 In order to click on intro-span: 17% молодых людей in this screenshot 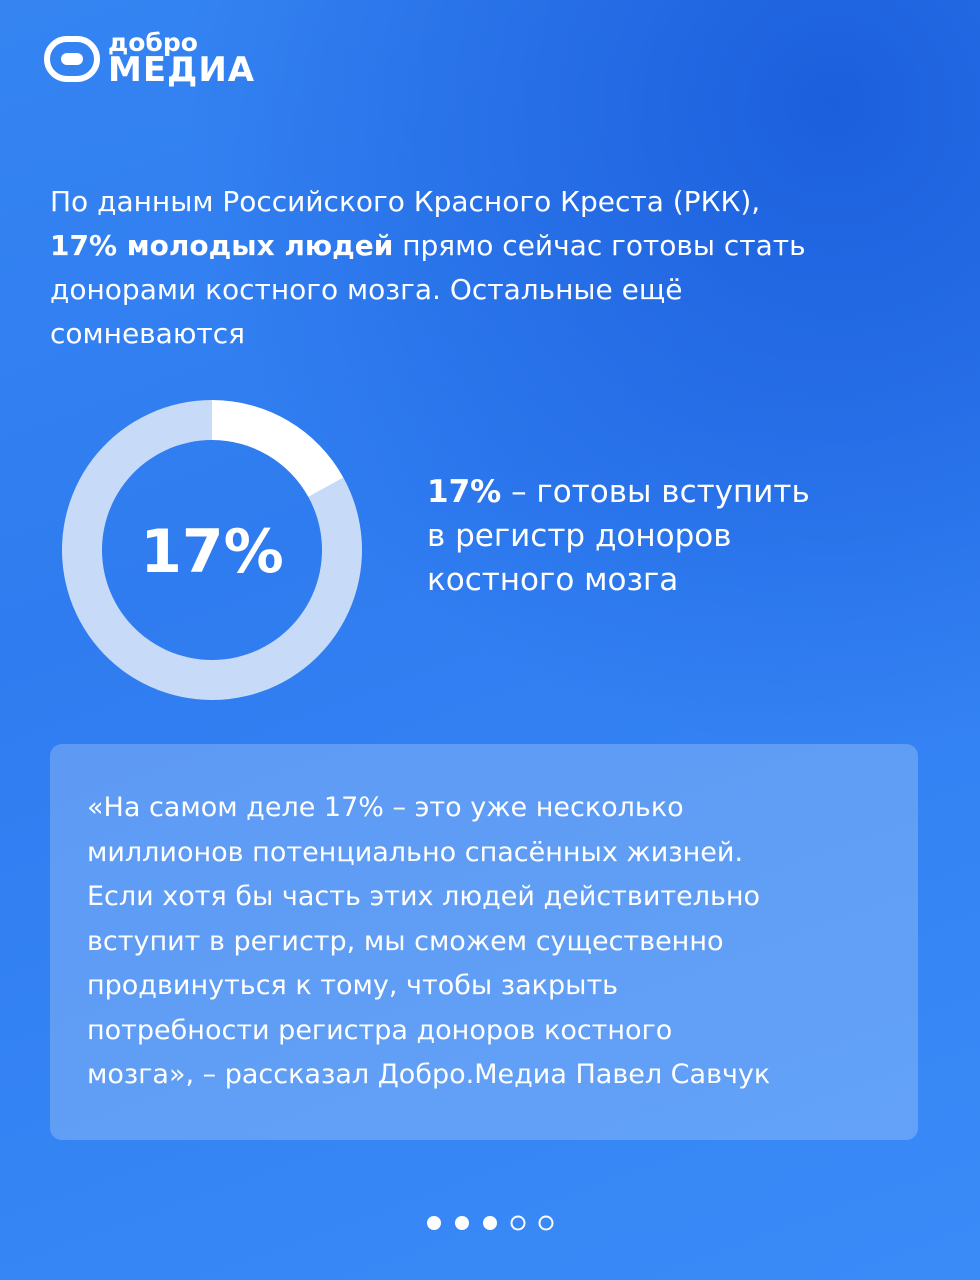, I will do `click(222, 245)`.